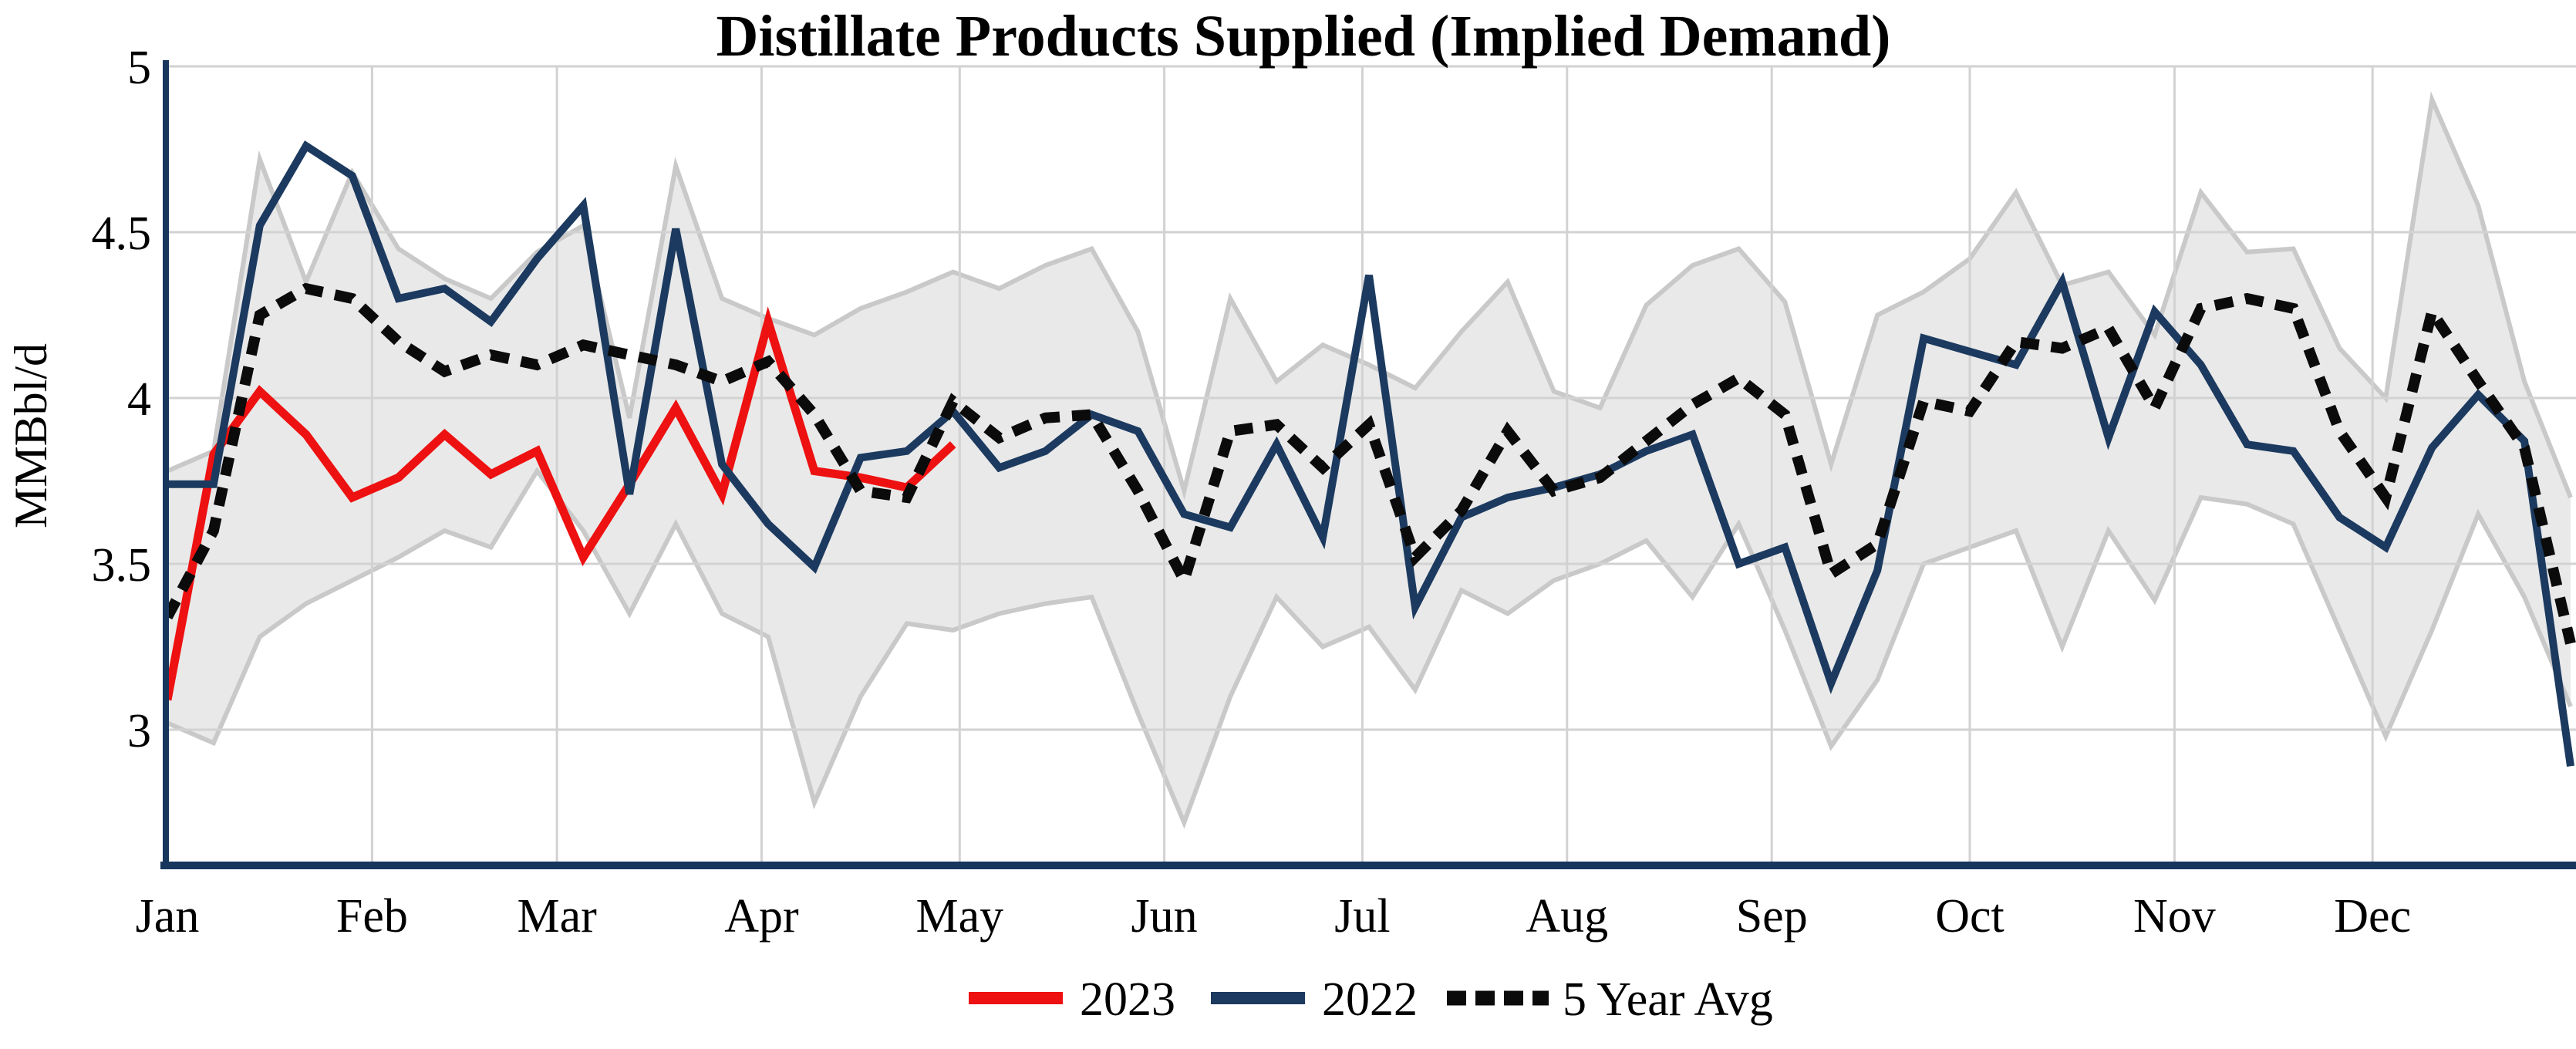 The width and height of the screenshot is (2576, 1049). What do you see at coordinates (168, 916) in the screenshot?
I see `x-tick-jan: Jan` at bounding box center [168, 916].